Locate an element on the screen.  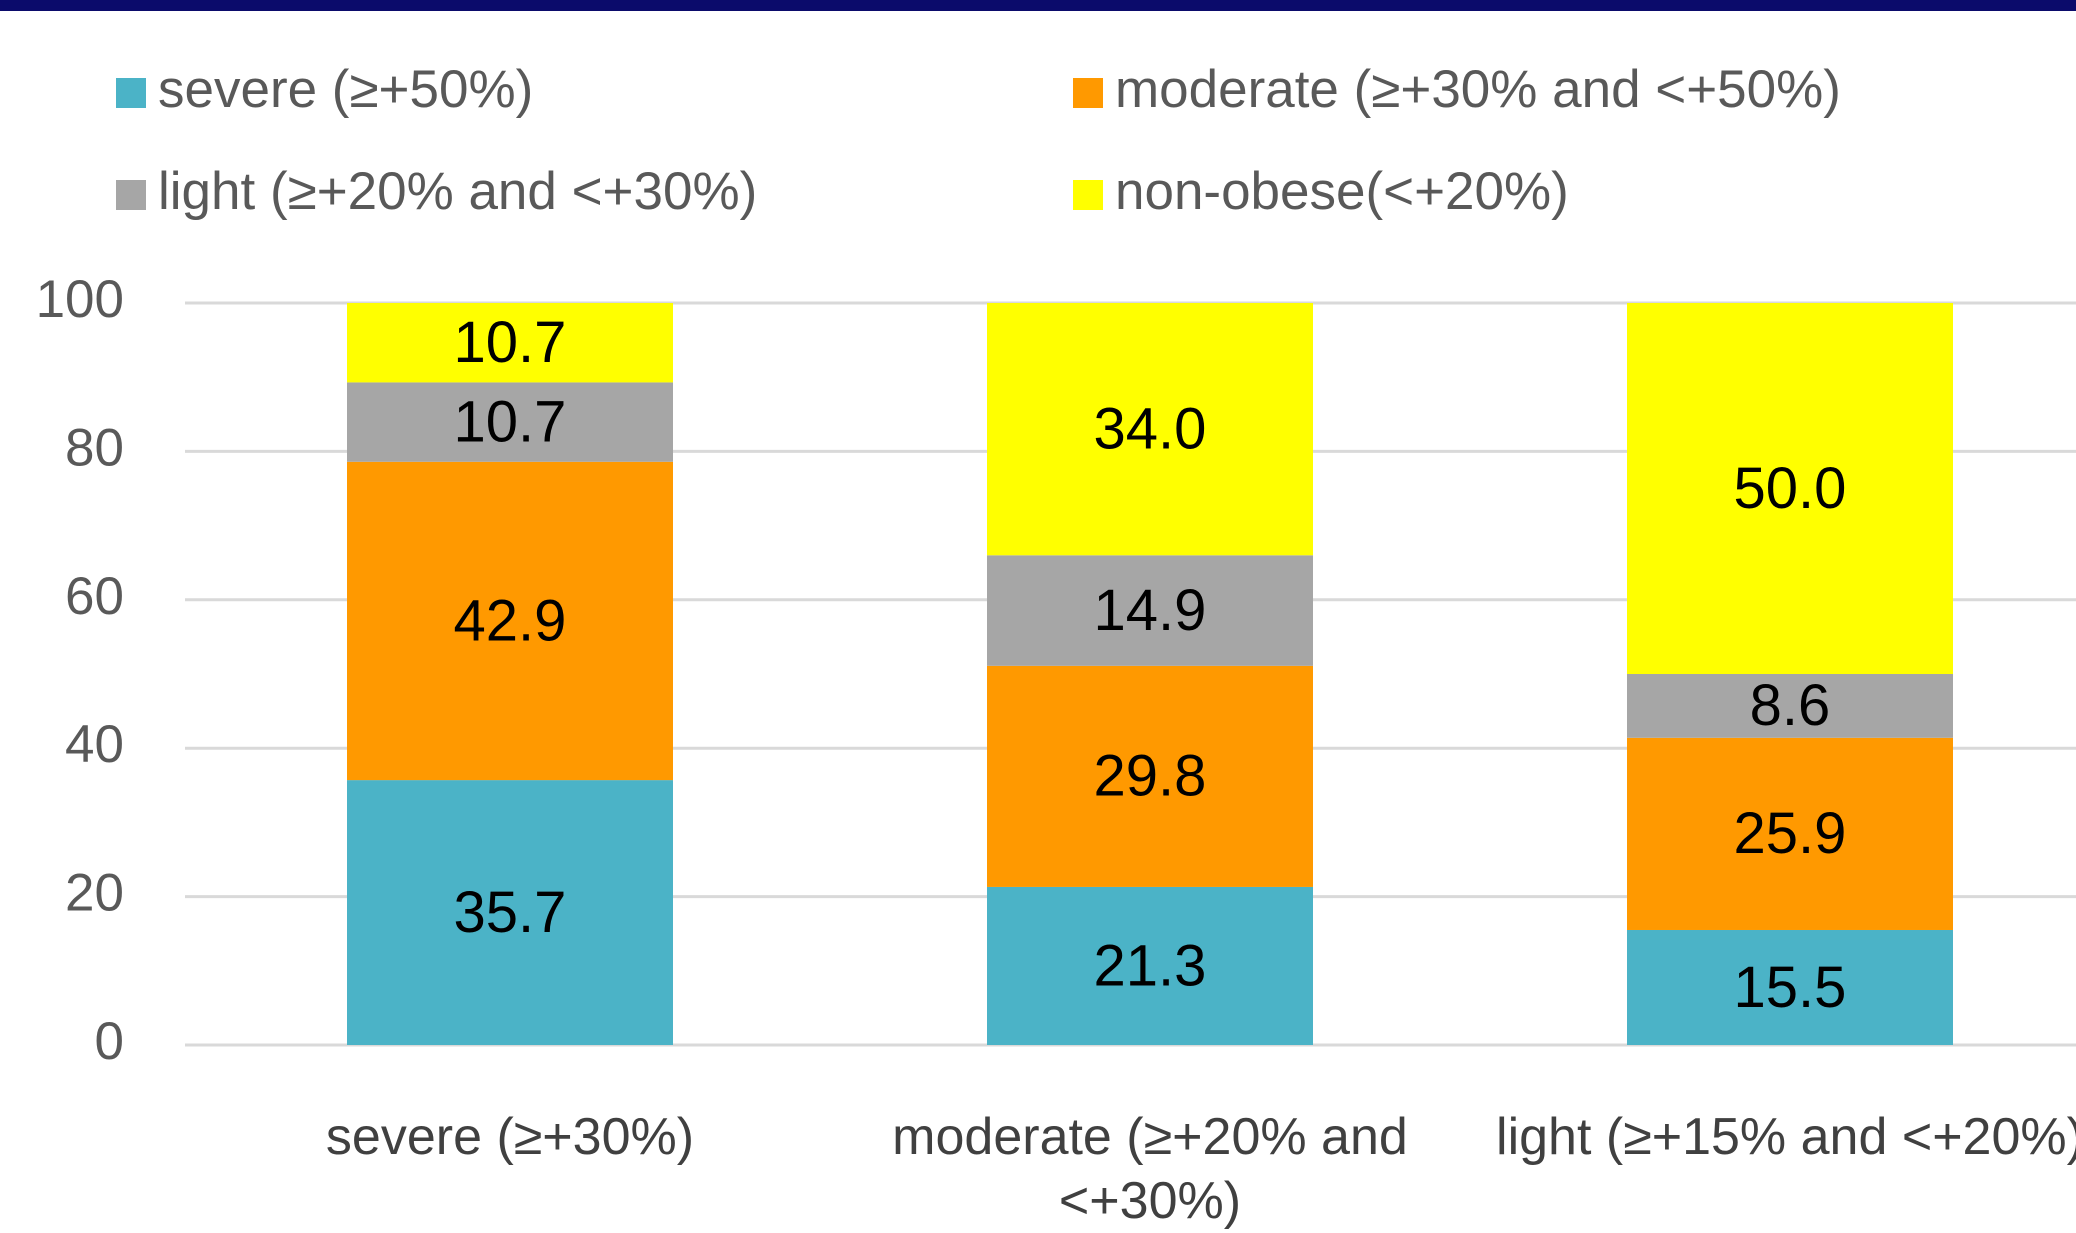
x-tick-label: light (≥+15% and <+20%) is located at coordinates (1786, 1137).